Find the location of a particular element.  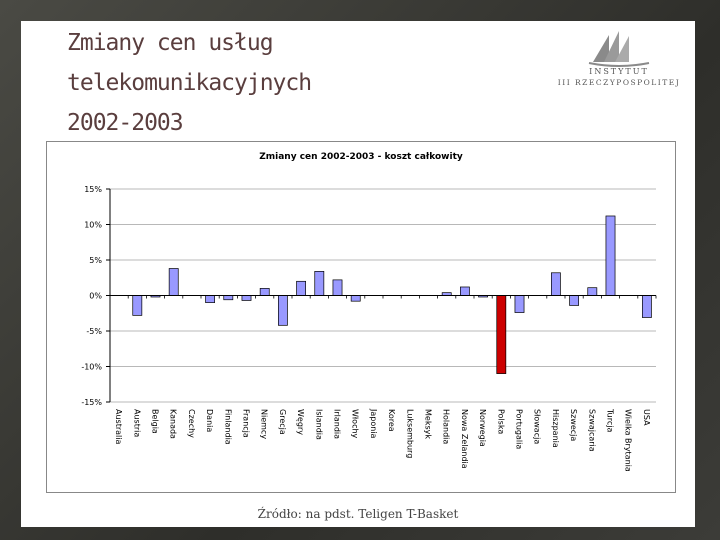

x-tick-label: Węgry is located at coordinates (300, 422).